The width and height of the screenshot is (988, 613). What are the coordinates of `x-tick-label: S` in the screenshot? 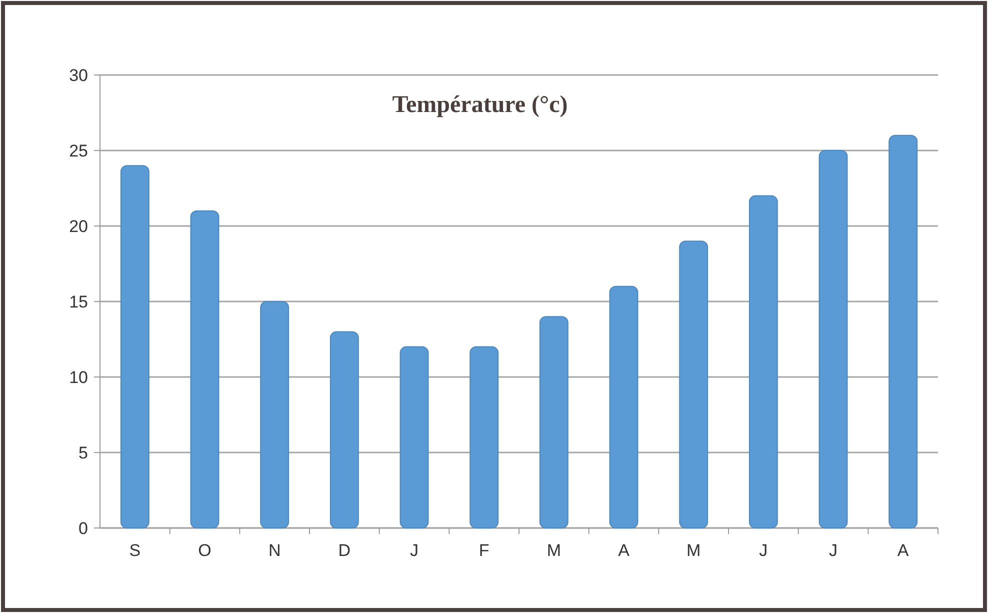 It's located at (135, 550).